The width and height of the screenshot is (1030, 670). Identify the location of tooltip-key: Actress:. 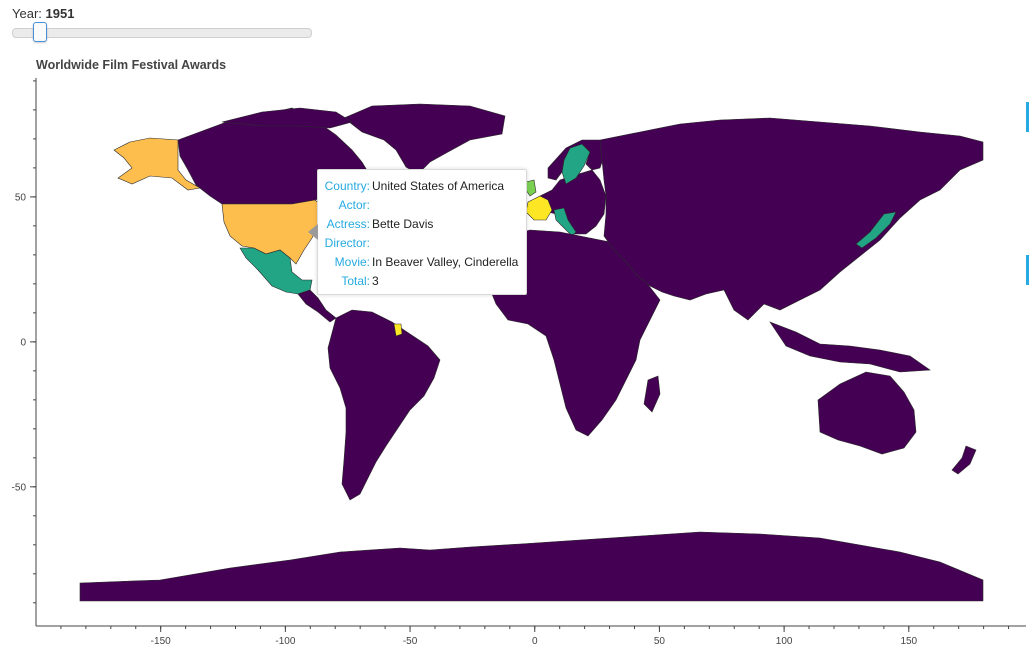
(348, 224).